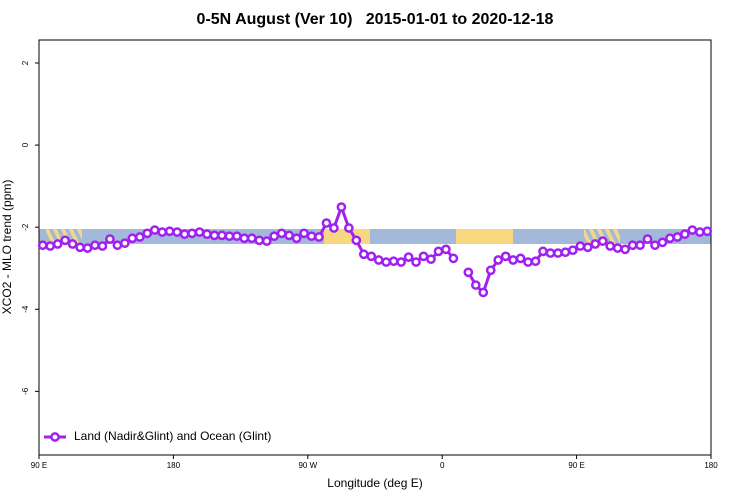 This screenshot has height=500, width=750. What do you see at coordinates (25, 144) in the screenshot?
I see `y-tick-label: 0` at bounding box center [25, 144].